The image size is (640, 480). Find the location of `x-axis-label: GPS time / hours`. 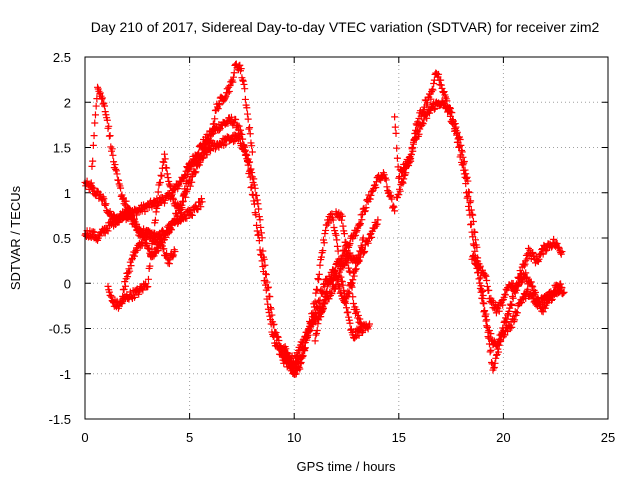

x-axis-label: GPS time / hours is located at coordinates (346, 466).